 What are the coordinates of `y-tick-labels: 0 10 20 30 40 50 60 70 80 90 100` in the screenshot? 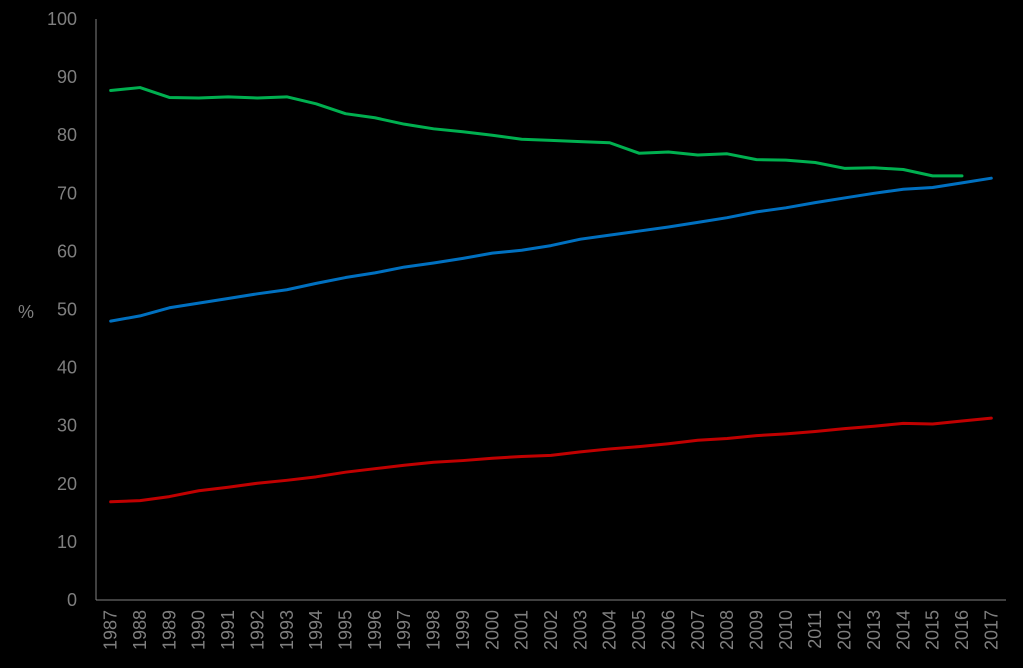 It's located at (62, 309).